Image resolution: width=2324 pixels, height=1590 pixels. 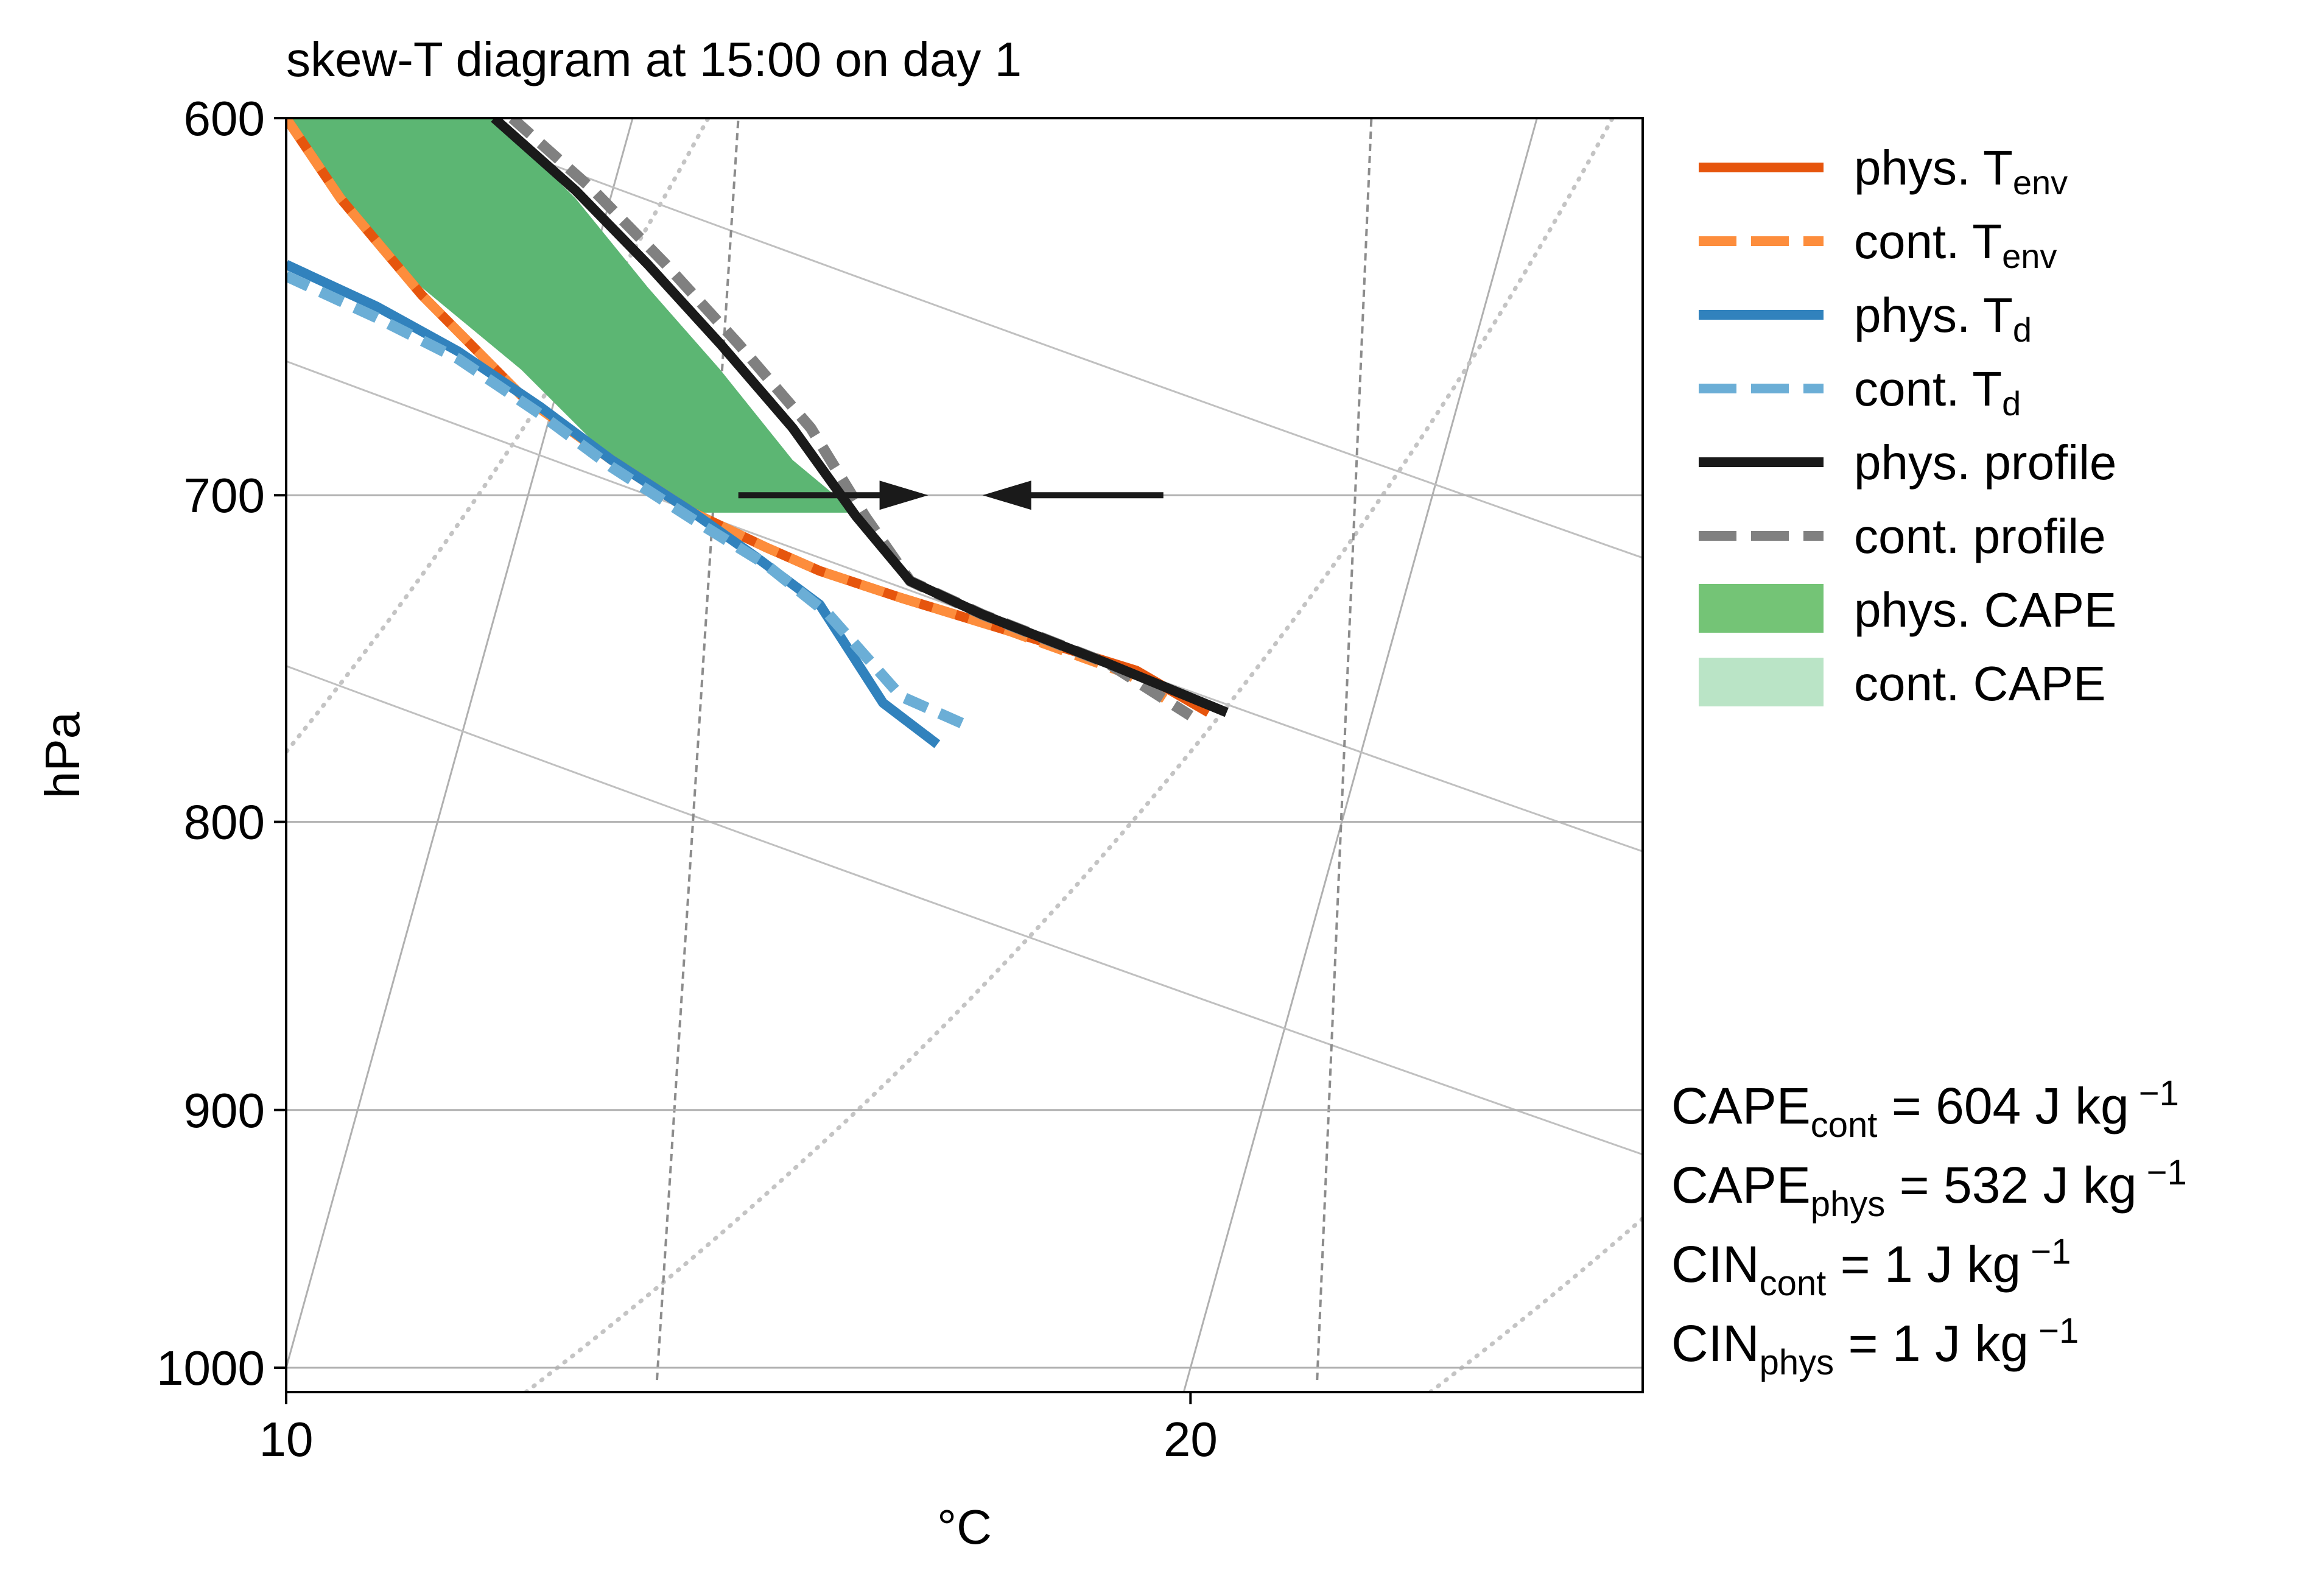 What do you see at coordinates (221, 743) in the screenshot?
I see `y-axis-ticks: 600 700 800 900 1000` at bounding box center [221, 743].